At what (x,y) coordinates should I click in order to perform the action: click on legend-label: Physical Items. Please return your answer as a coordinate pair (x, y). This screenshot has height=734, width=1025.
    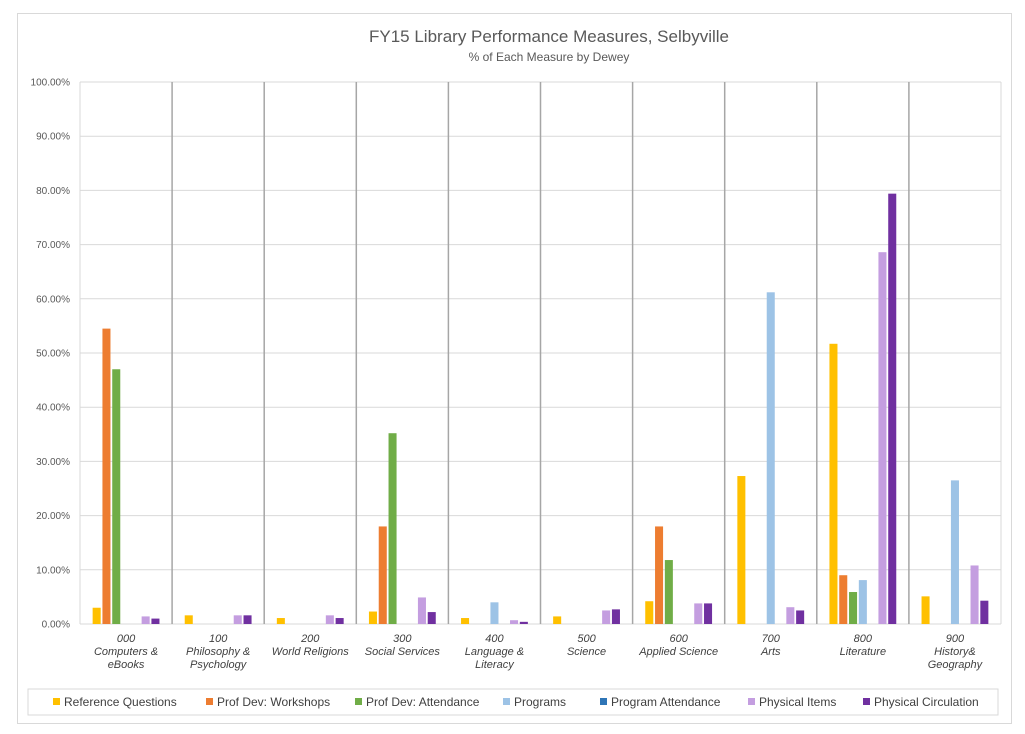
    Looking at the image, I should click on (797, 702).